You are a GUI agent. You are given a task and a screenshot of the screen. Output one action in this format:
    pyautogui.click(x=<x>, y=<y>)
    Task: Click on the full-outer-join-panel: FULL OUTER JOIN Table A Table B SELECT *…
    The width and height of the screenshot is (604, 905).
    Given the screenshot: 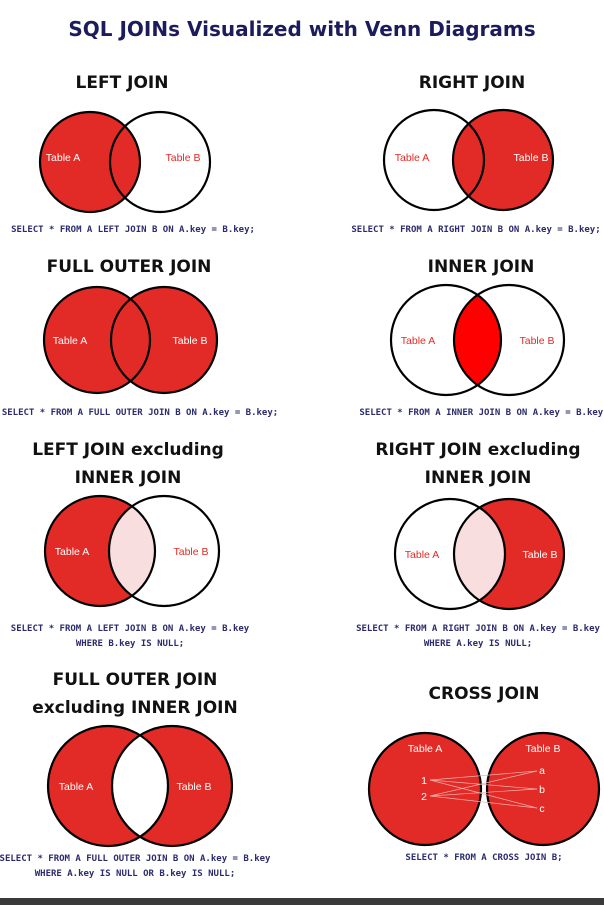 What is the action you would take?
    pyautogui.click(x=140, y=337)
    